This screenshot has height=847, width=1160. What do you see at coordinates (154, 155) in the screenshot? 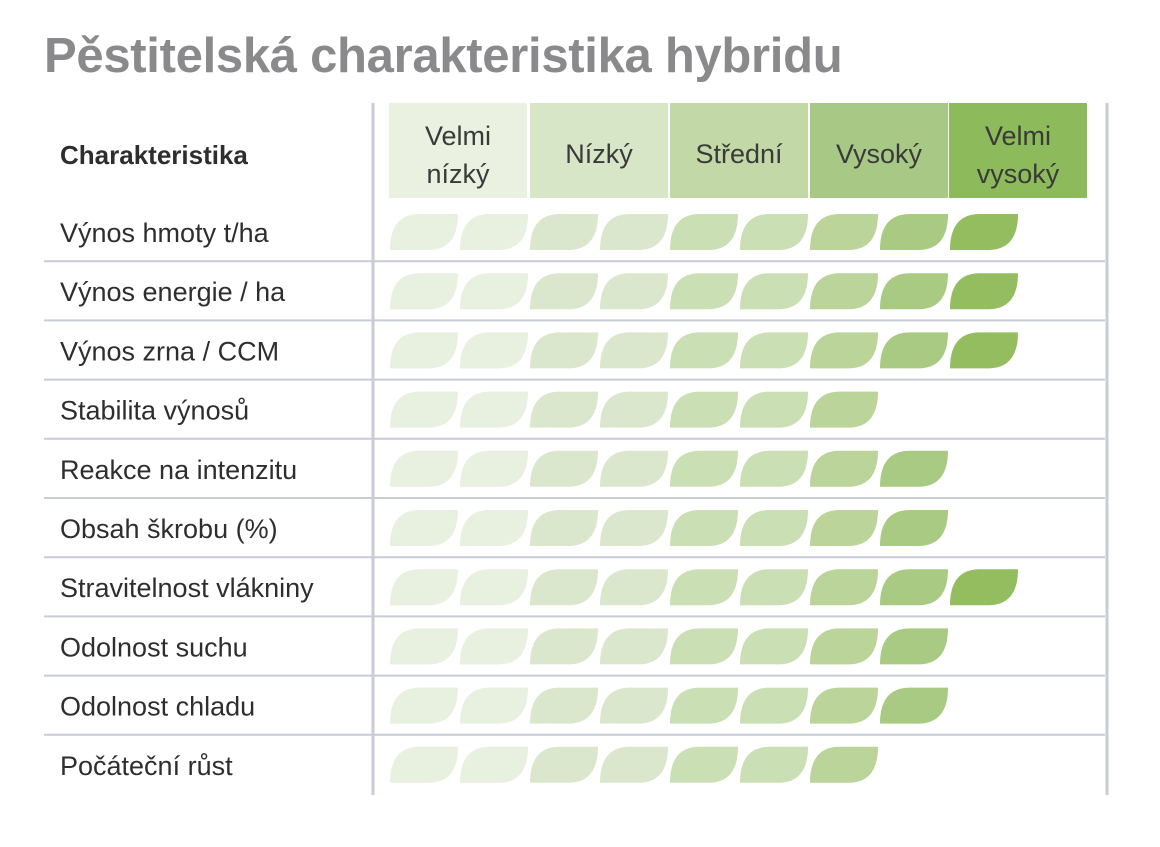
I see `column-title: Charakteristika` at bounding box center [154, 155].